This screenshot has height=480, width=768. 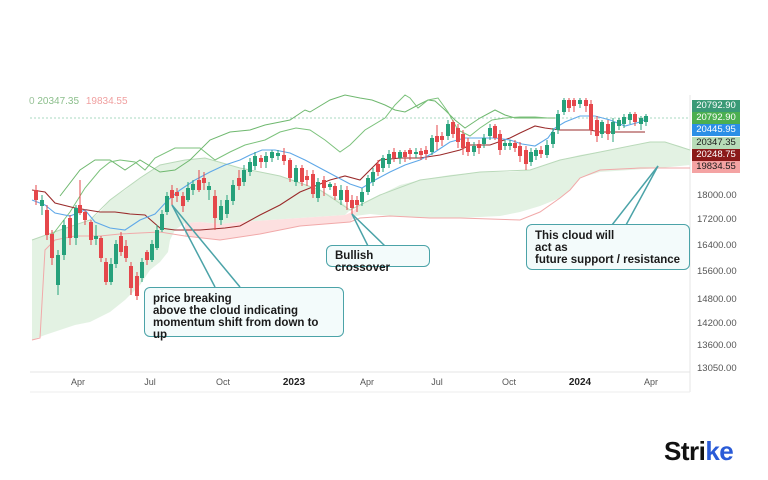 I want to click on y-axis-label: 16400.00, so click(x=717, y=245).